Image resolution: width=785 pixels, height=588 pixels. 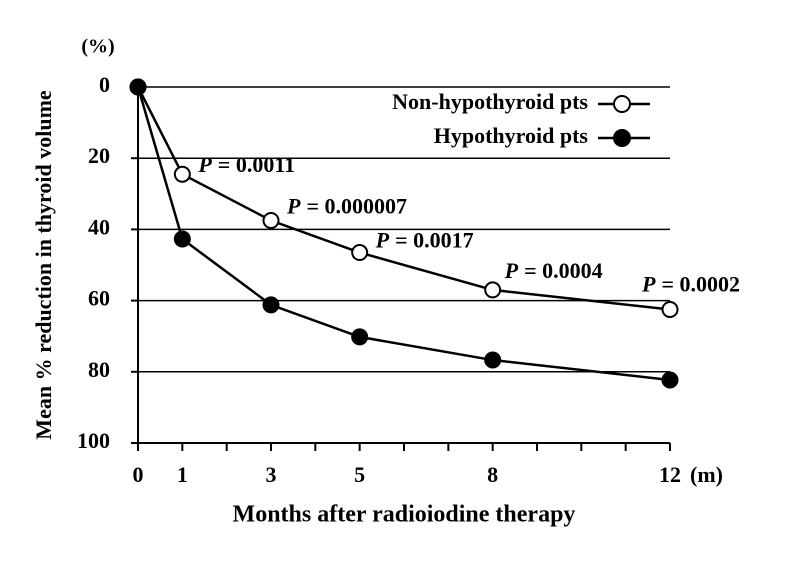 I want to click on x-tick-label: 8, so click(x=492, y=474).